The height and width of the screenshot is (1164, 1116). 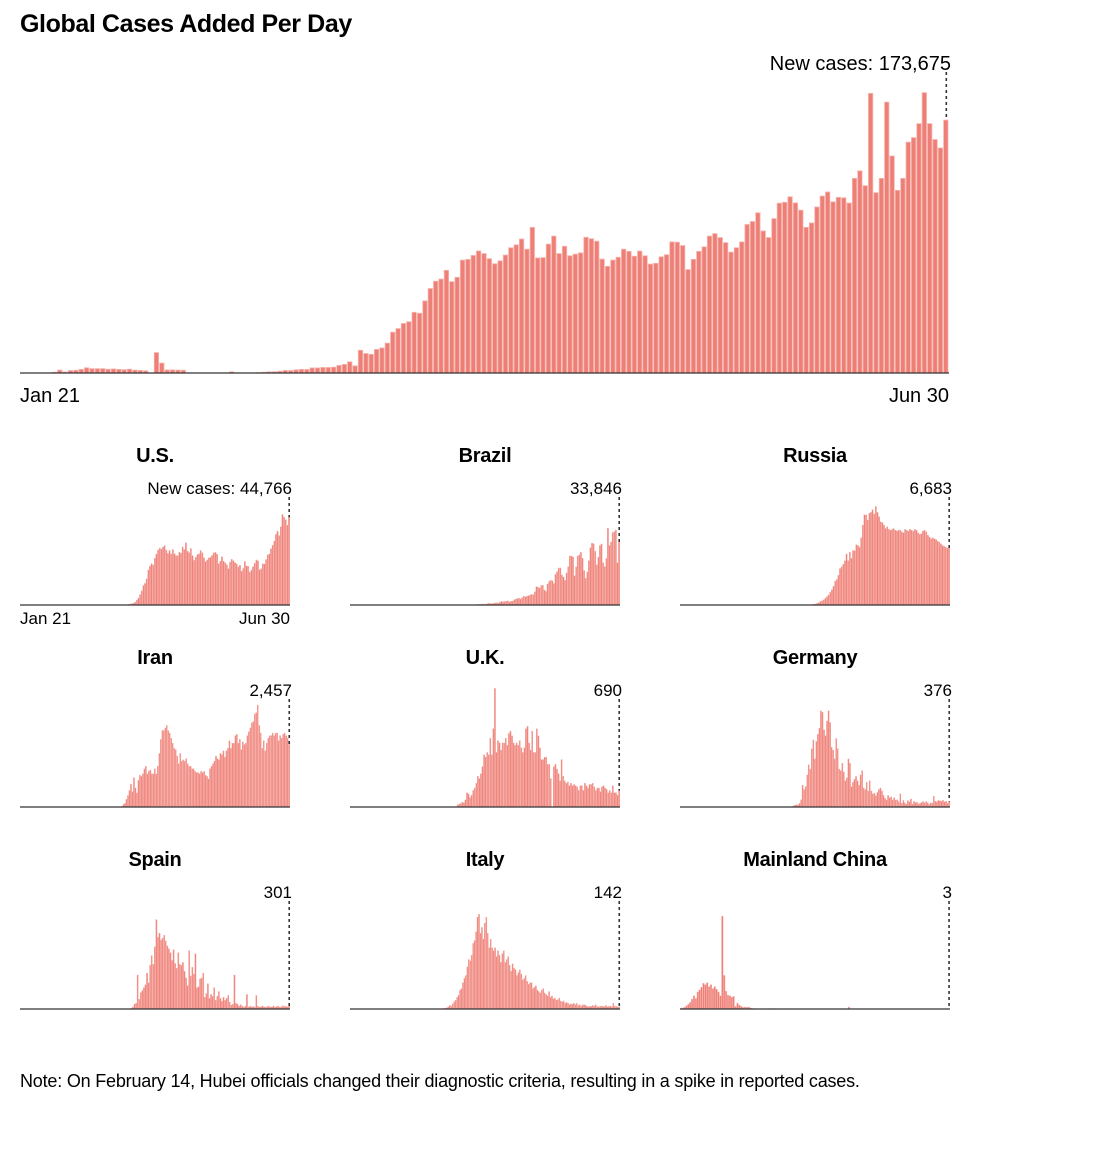 I want to click on spain-bars, so click(x=210, y=964).